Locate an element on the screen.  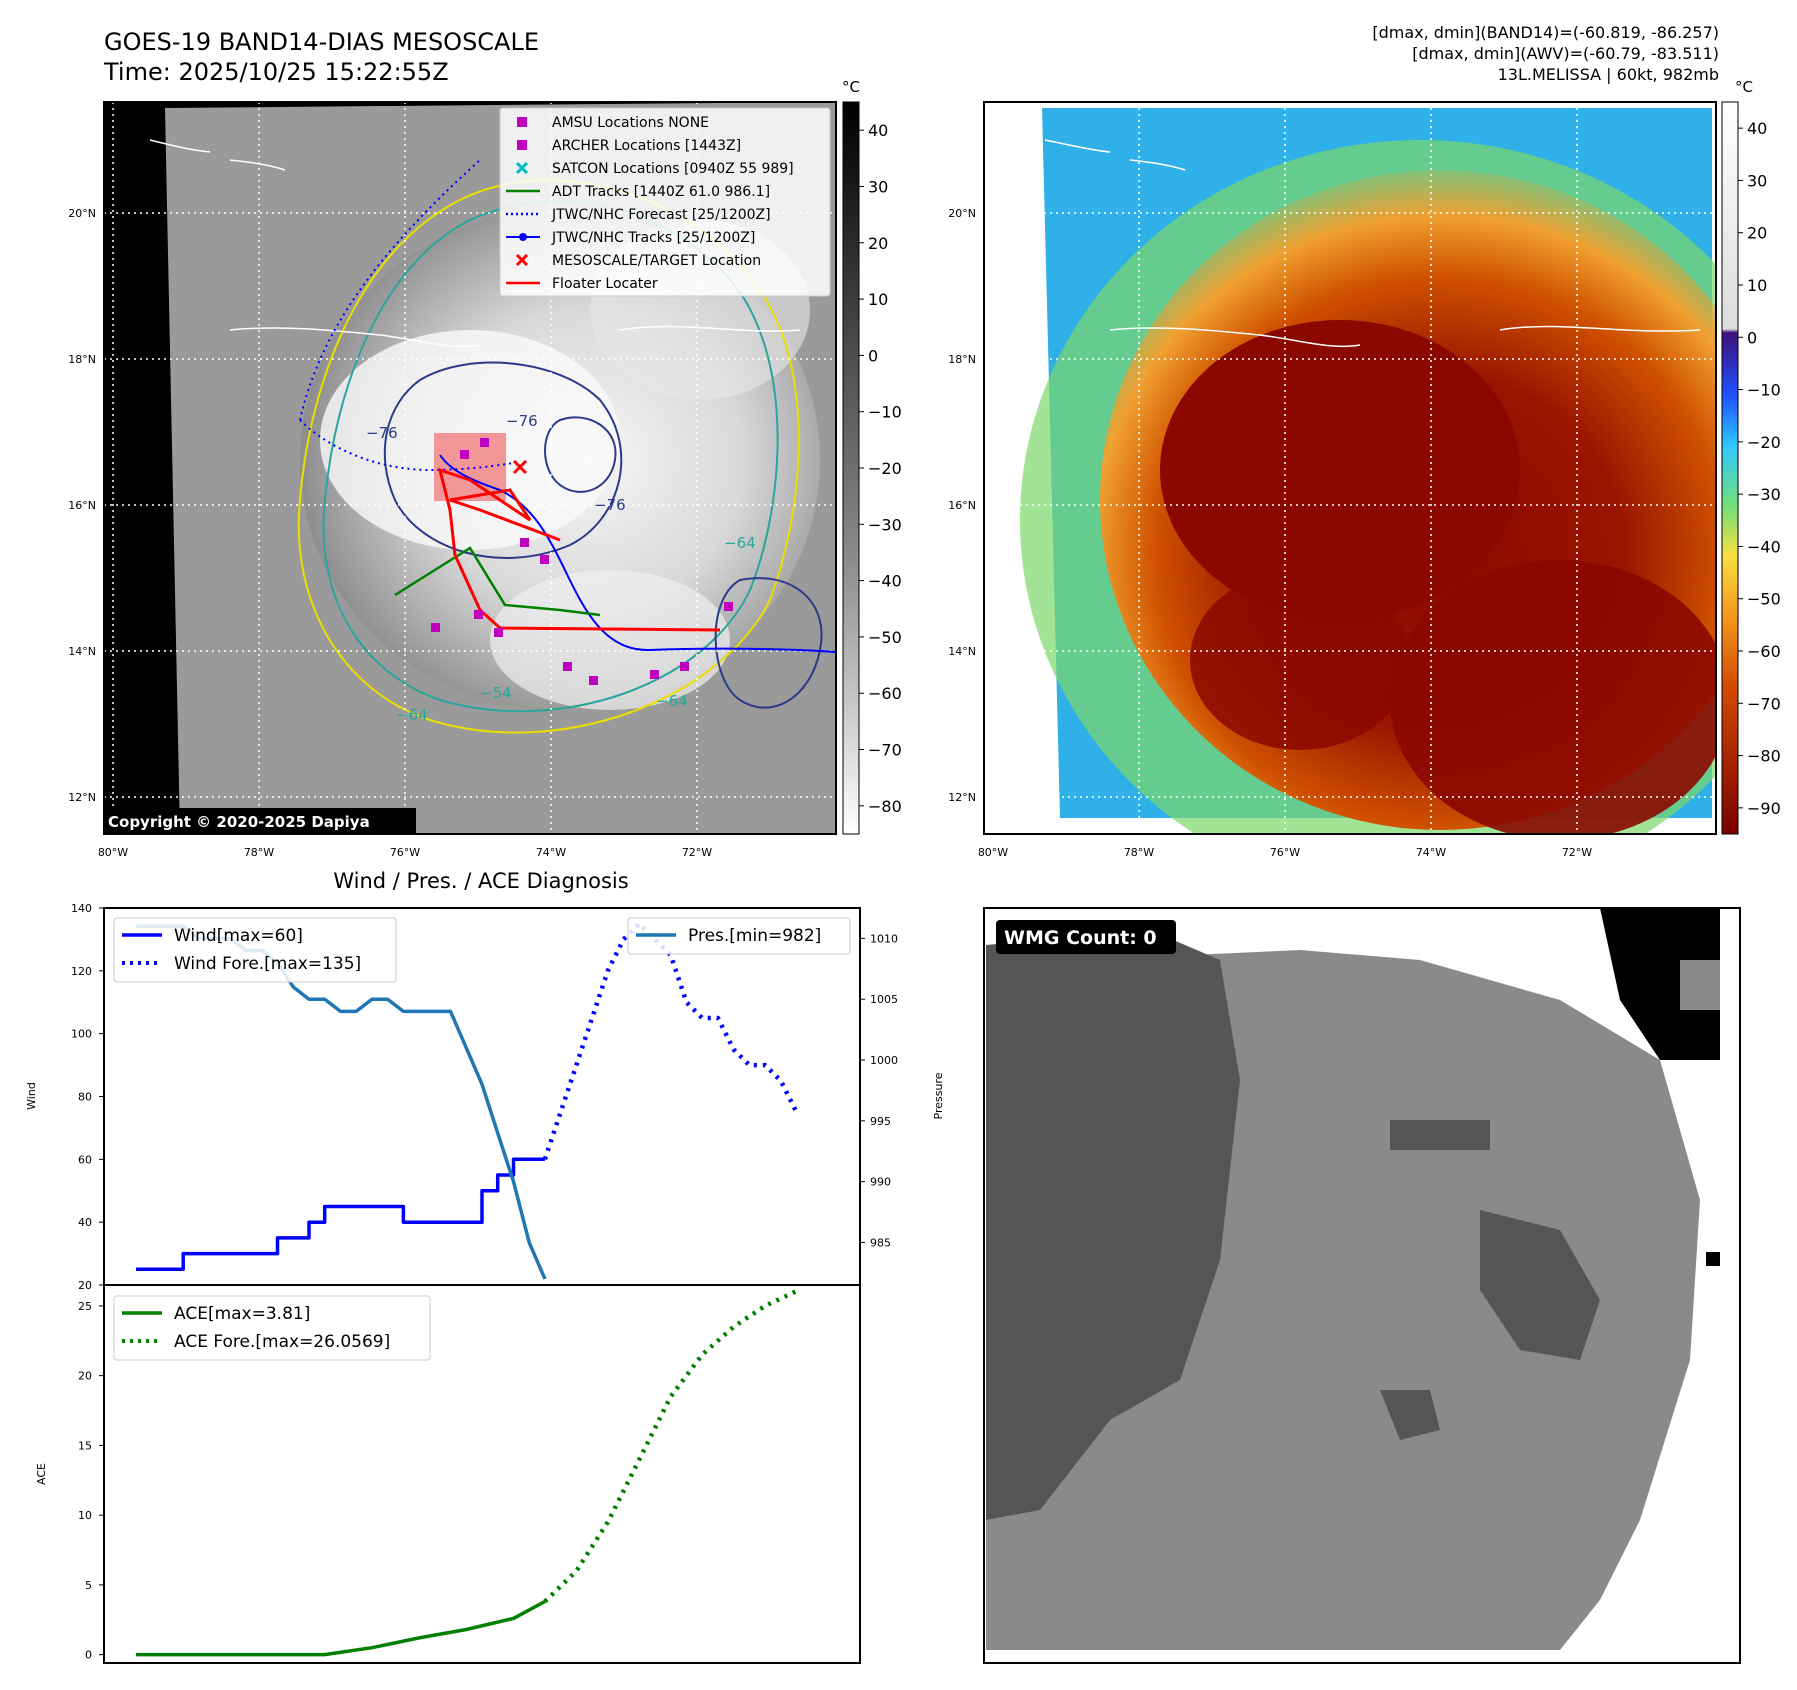
colorbar-tick-label: 10 is located at coordinates (878, 299).